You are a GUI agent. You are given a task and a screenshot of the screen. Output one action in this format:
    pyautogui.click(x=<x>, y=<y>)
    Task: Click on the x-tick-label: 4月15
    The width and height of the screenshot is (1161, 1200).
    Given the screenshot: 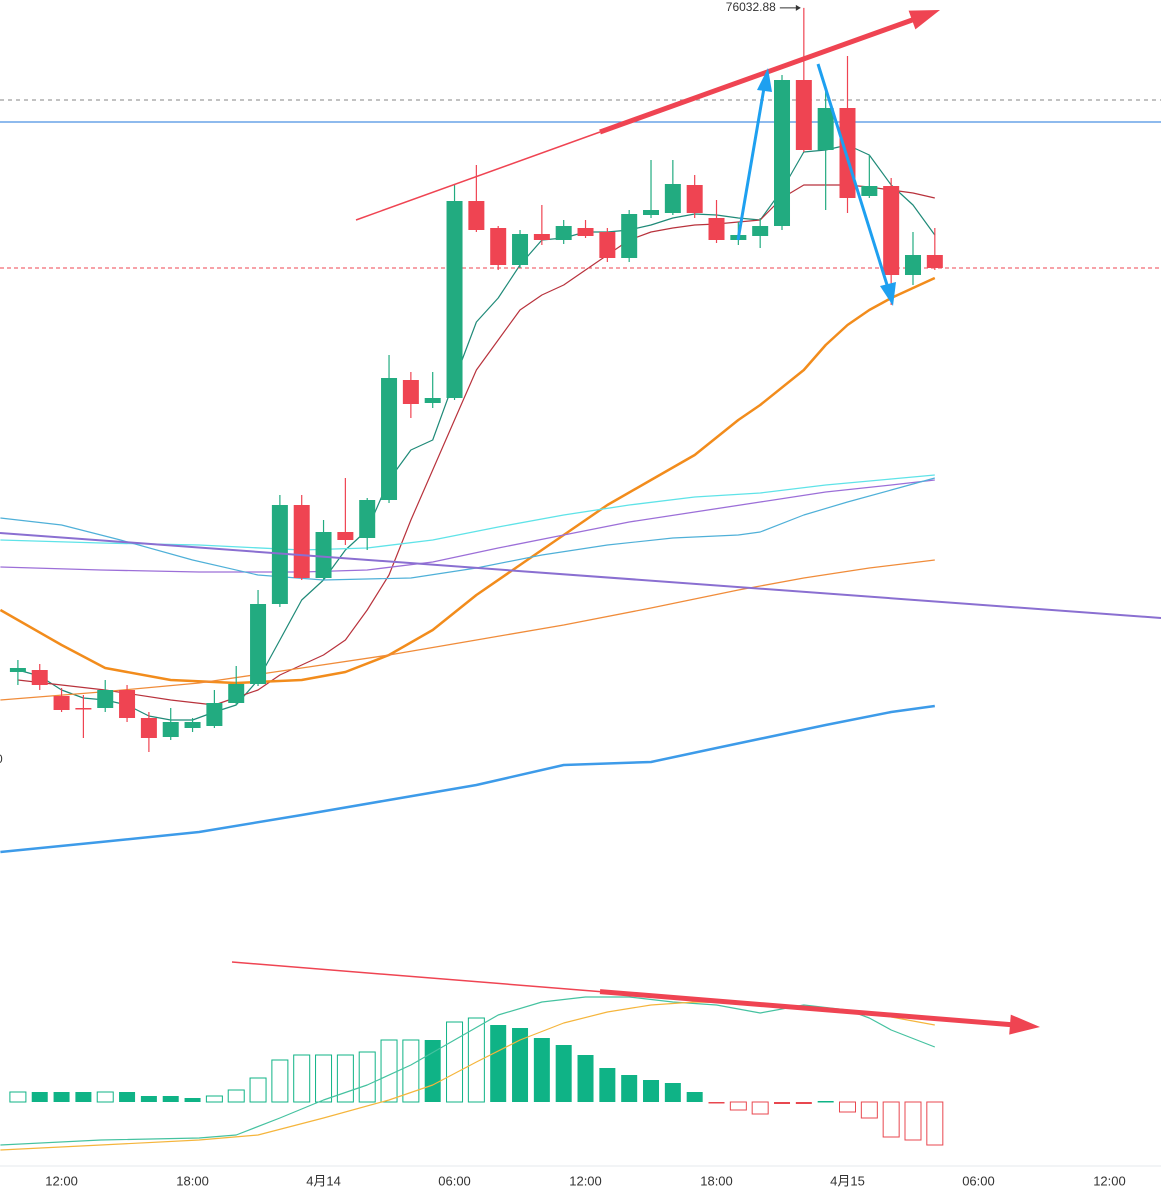 What is the action you would take?
    pyautogui.click(x=847, y=1180)
    